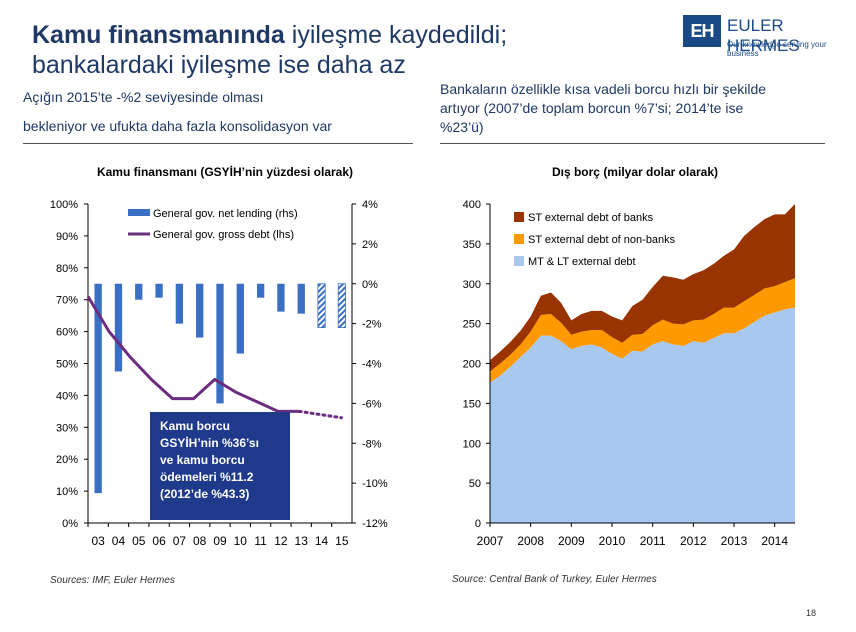 The image size is (856, 632). Describe the element at coordinates (158, 35) in the screenshot. I see `title-bold: Kamu finansmanında` at that location.